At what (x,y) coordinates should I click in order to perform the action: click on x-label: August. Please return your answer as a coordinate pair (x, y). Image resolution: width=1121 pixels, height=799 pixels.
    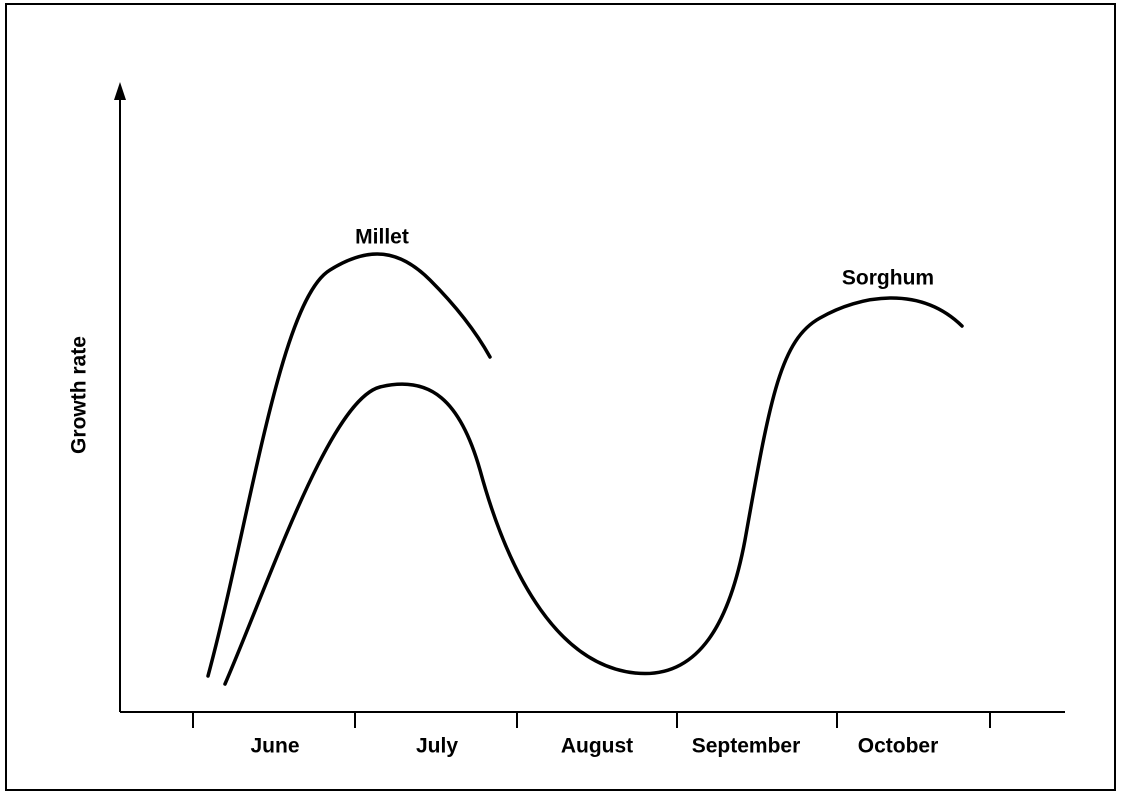
    Looking at the image, I should click on (597, 746).